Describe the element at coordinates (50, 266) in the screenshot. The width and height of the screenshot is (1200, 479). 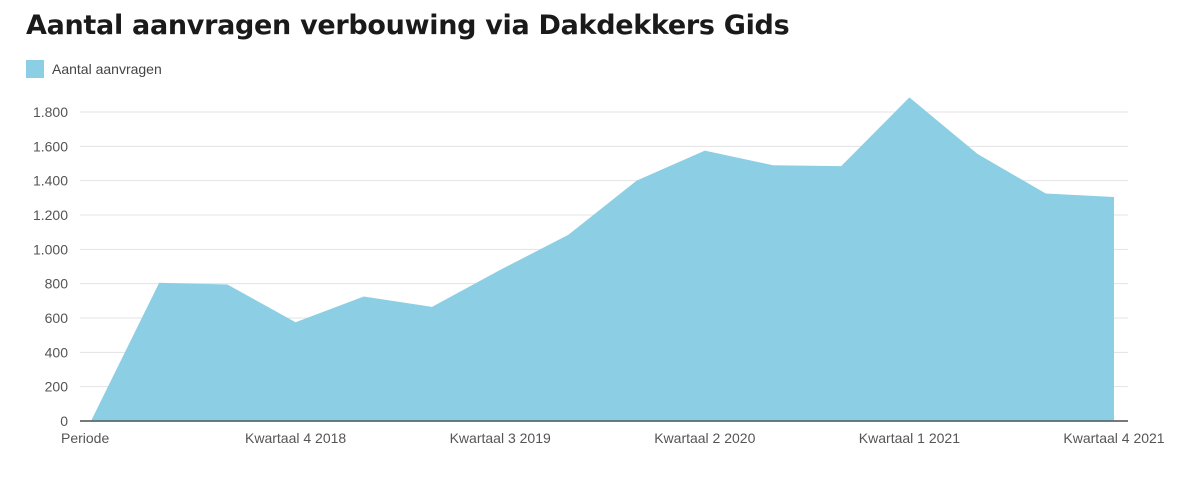
I see `y-axis: 0 200 400 600 800 1.000 1.200 1.400 1.600 1.800` at that location.